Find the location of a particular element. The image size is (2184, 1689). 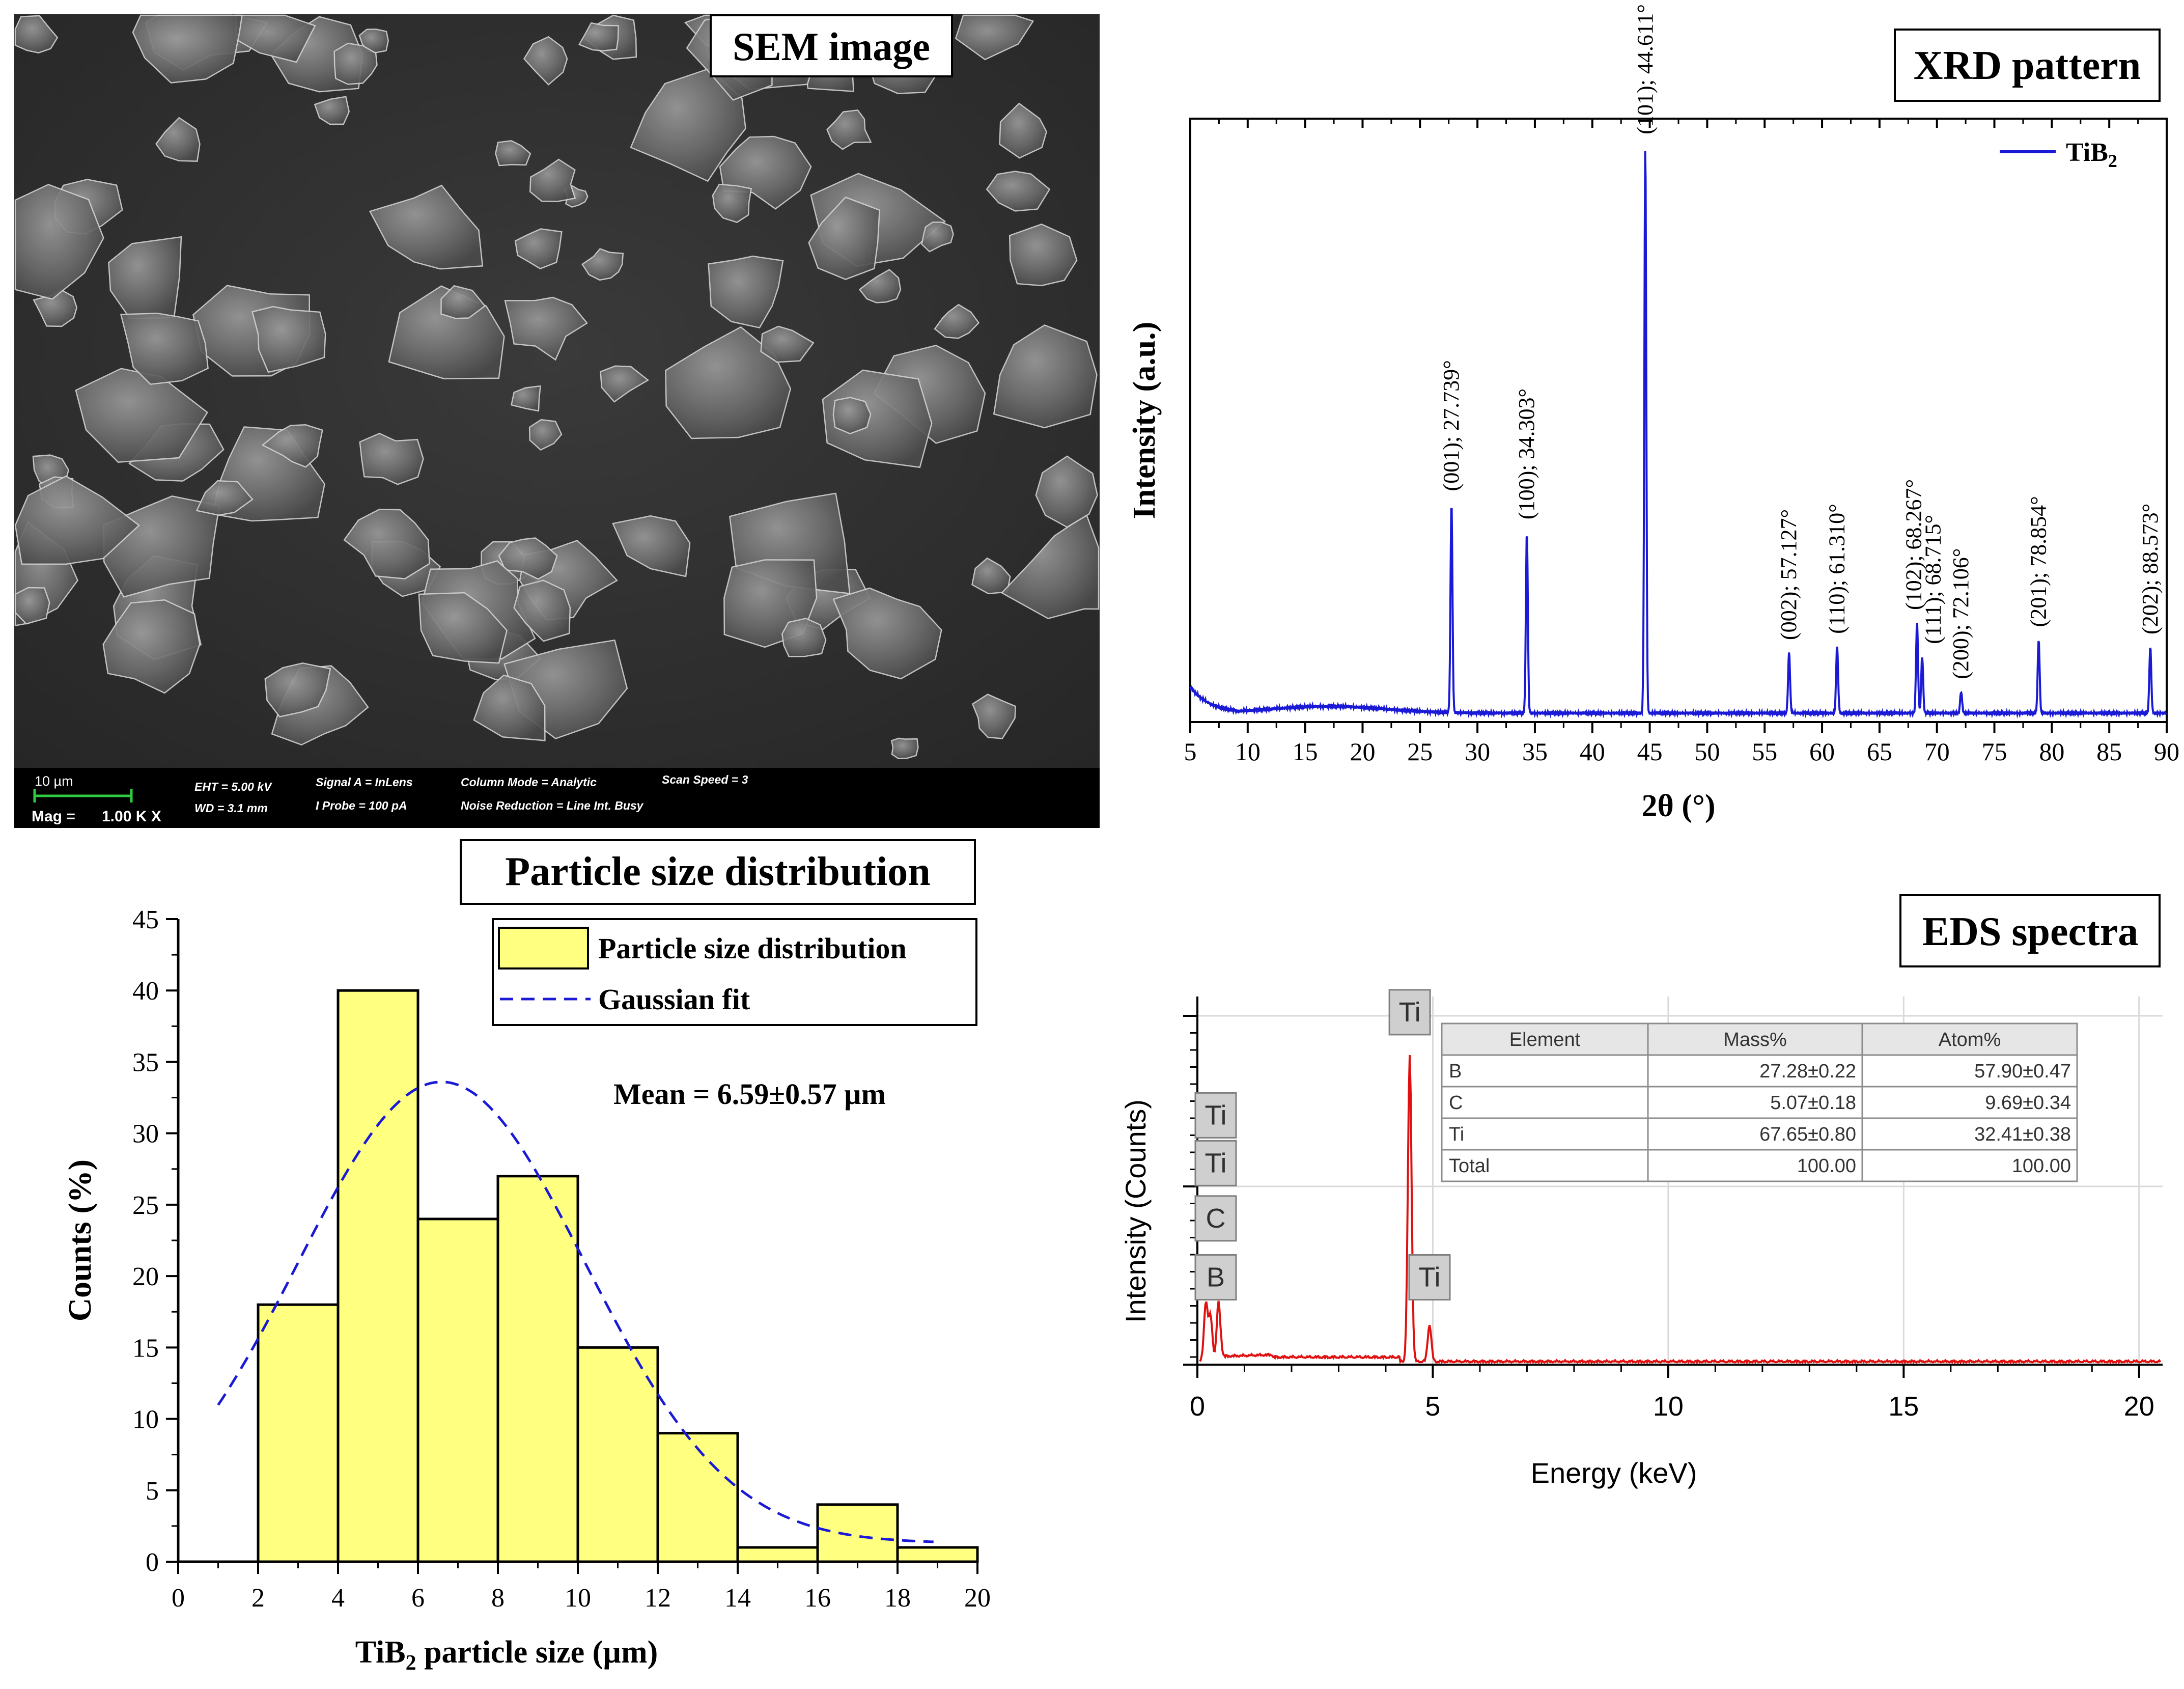

psd-y-axis-label: Counts (%) is located at coordinates (80, 1240).